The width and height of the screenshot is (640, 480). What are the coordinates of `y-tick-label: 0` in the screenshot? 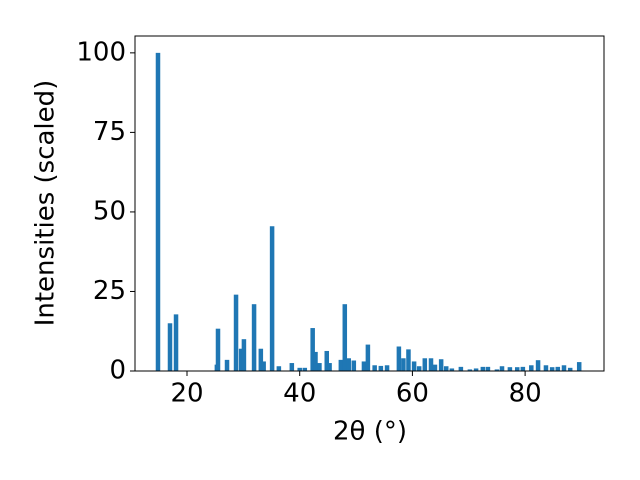 It's located at (117, 371).